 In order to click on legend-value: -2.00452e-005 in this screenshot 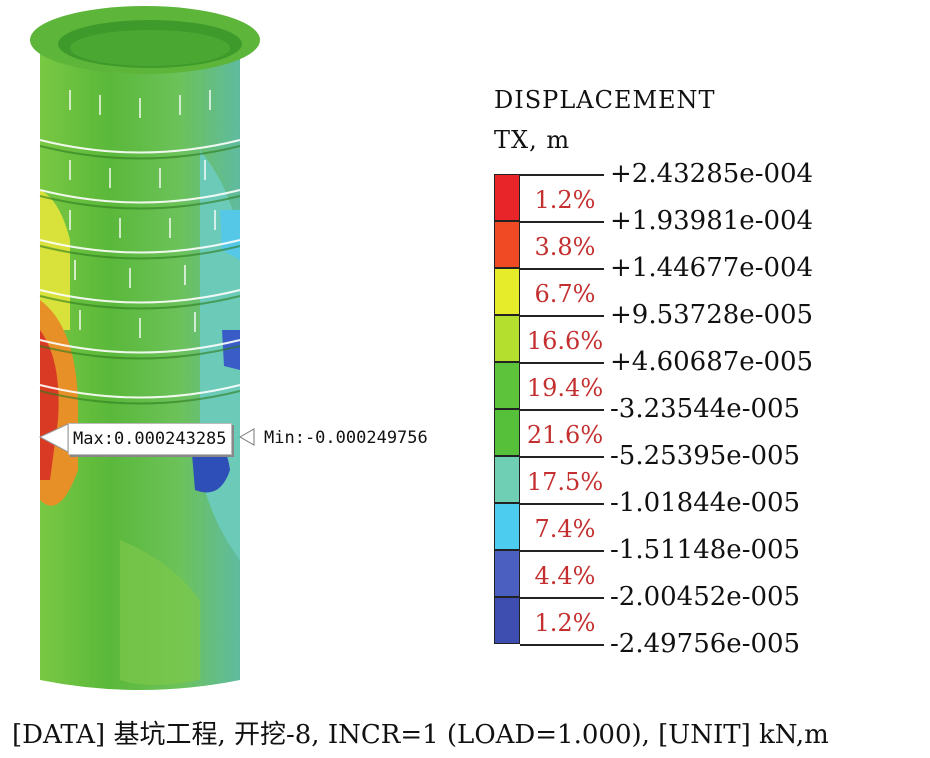, I will do `click(705, 597)`.